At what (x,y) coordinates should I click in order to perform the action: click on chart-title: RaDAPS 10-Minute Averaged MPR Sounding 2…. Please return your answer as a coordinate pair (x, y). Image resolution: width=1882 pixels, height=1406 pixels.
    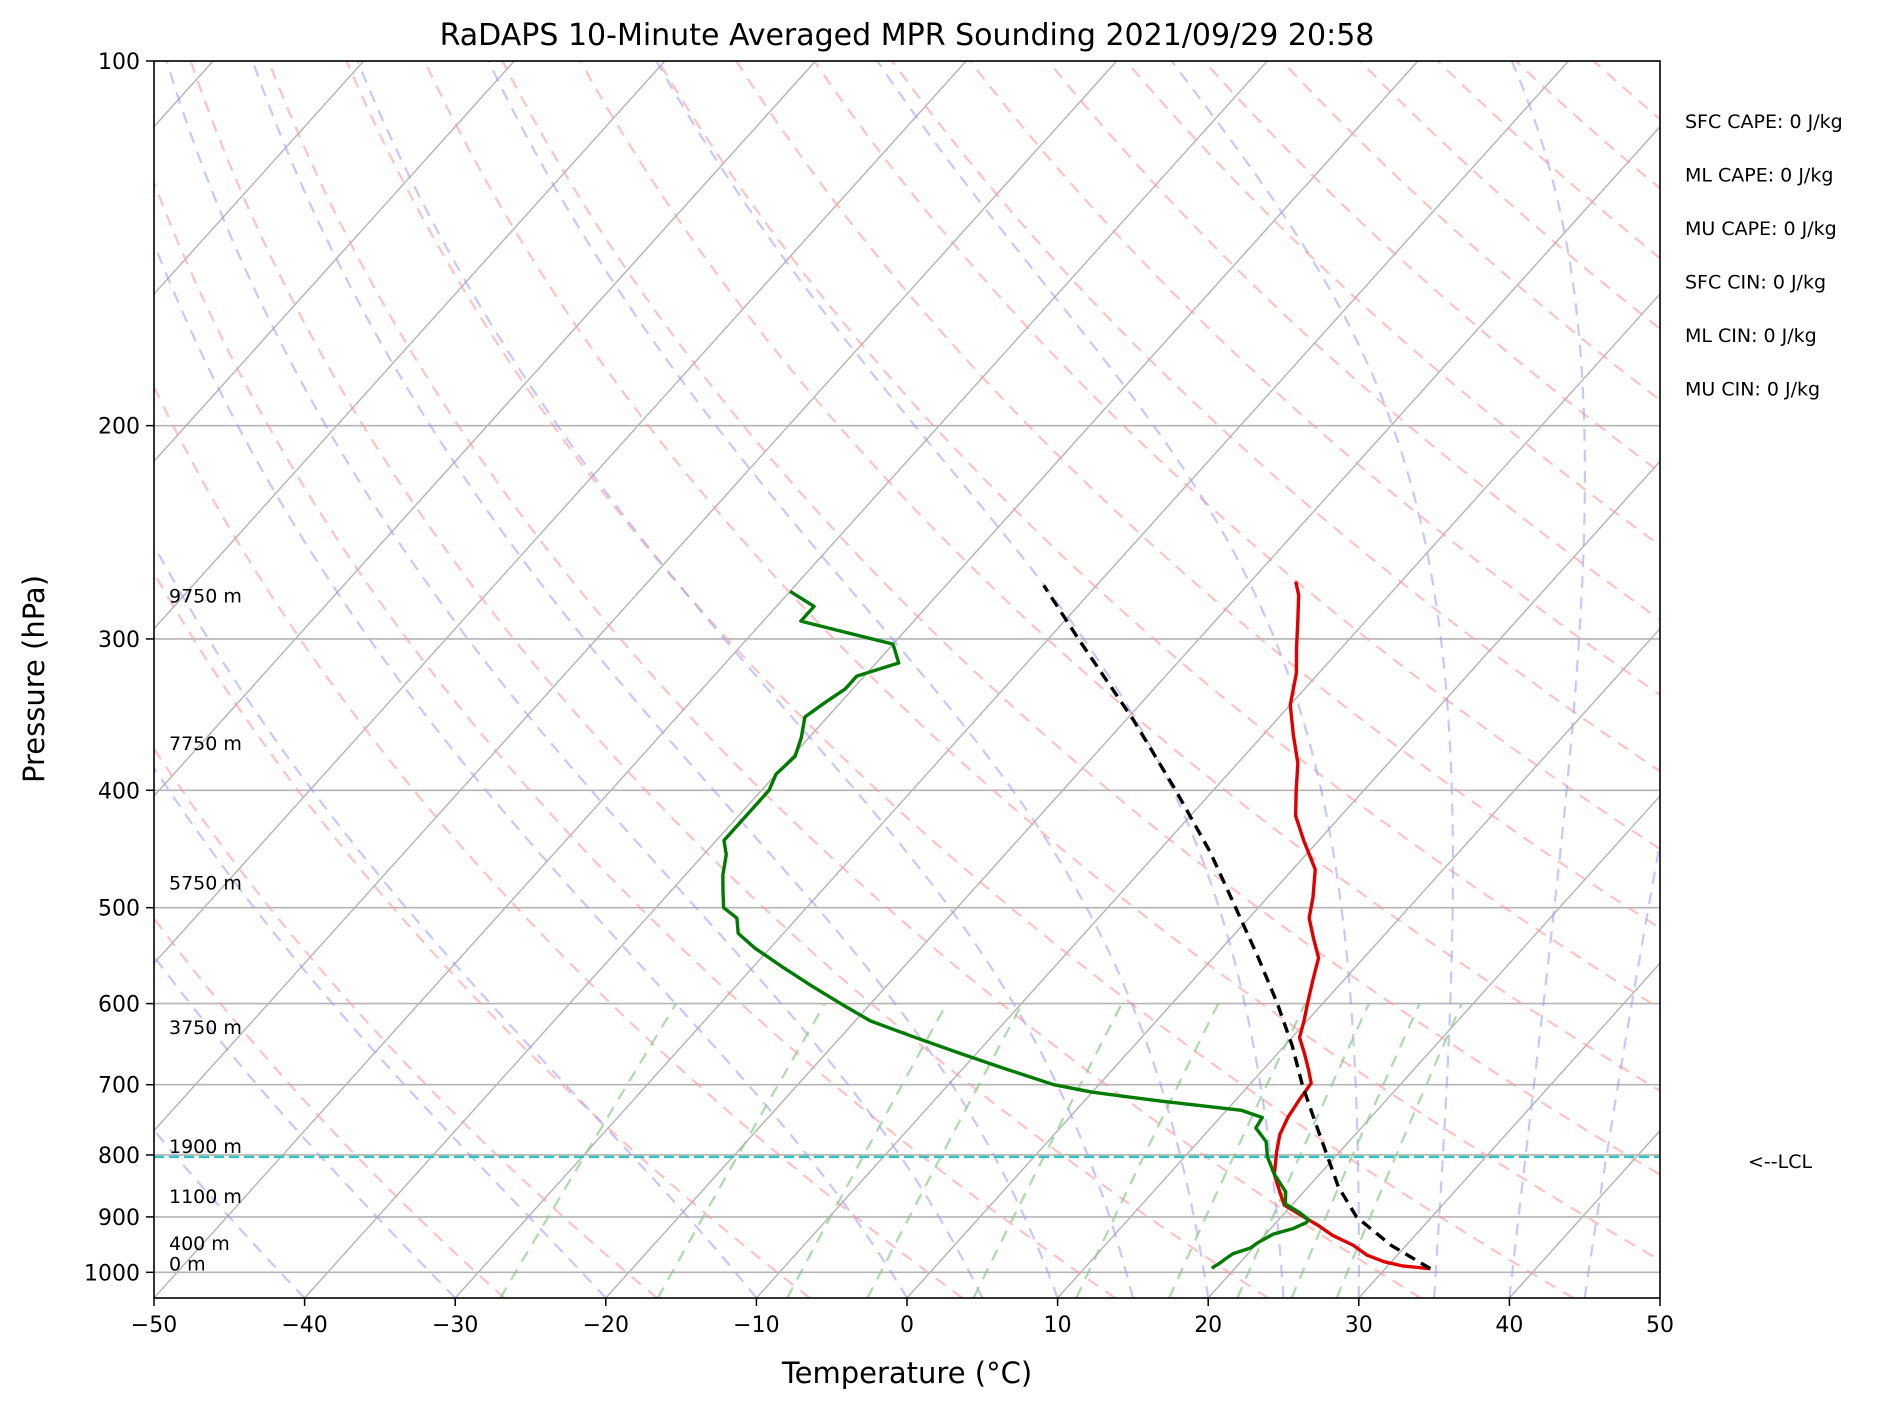
    Looking at the image, I should click on (907, 35).